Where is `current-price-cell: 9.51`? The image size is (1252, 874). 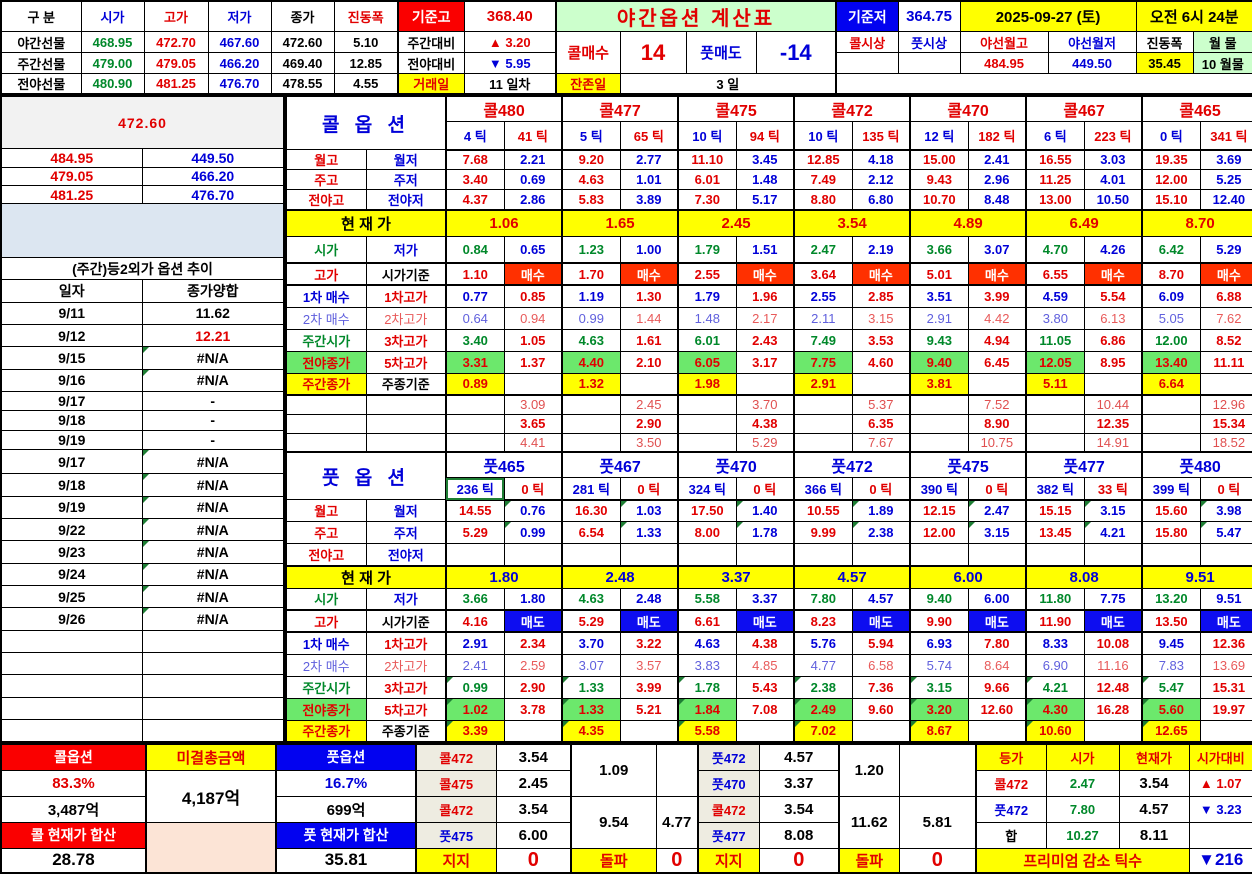
current-price-cell: 9.51 is located at coordinates (1196, 577).